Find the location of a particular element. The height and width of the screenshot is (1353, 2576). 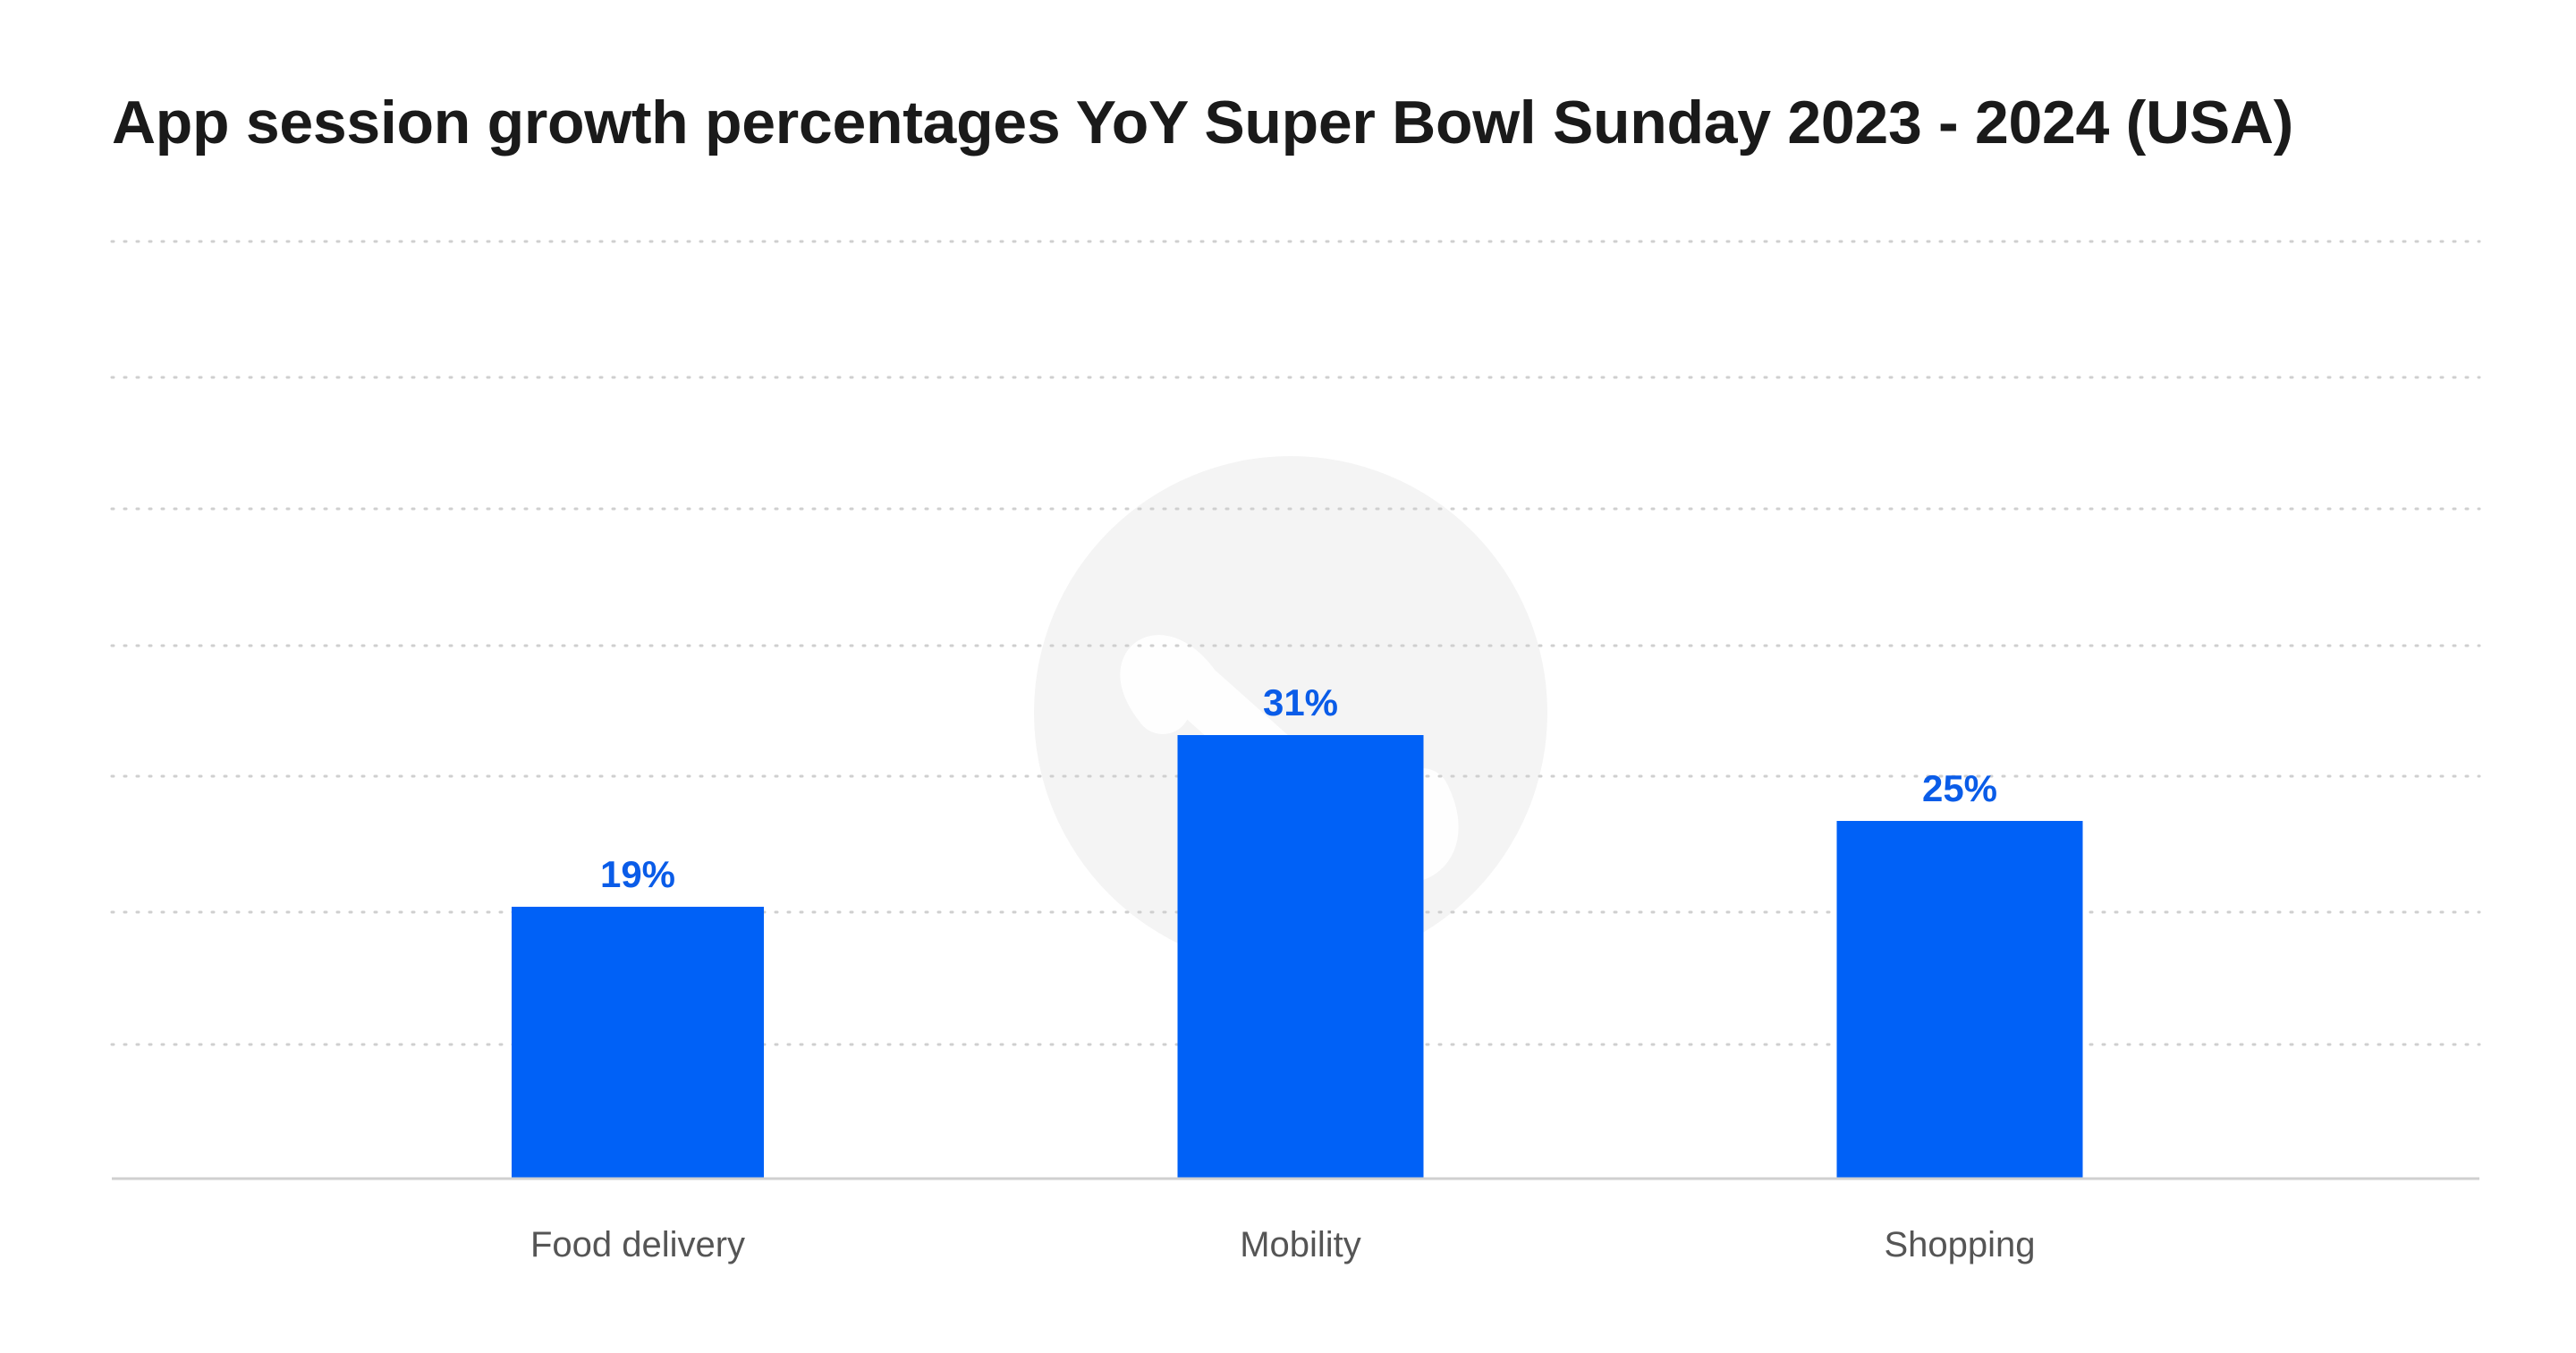

bar-shopping is located at coordinates (1959, 1000).